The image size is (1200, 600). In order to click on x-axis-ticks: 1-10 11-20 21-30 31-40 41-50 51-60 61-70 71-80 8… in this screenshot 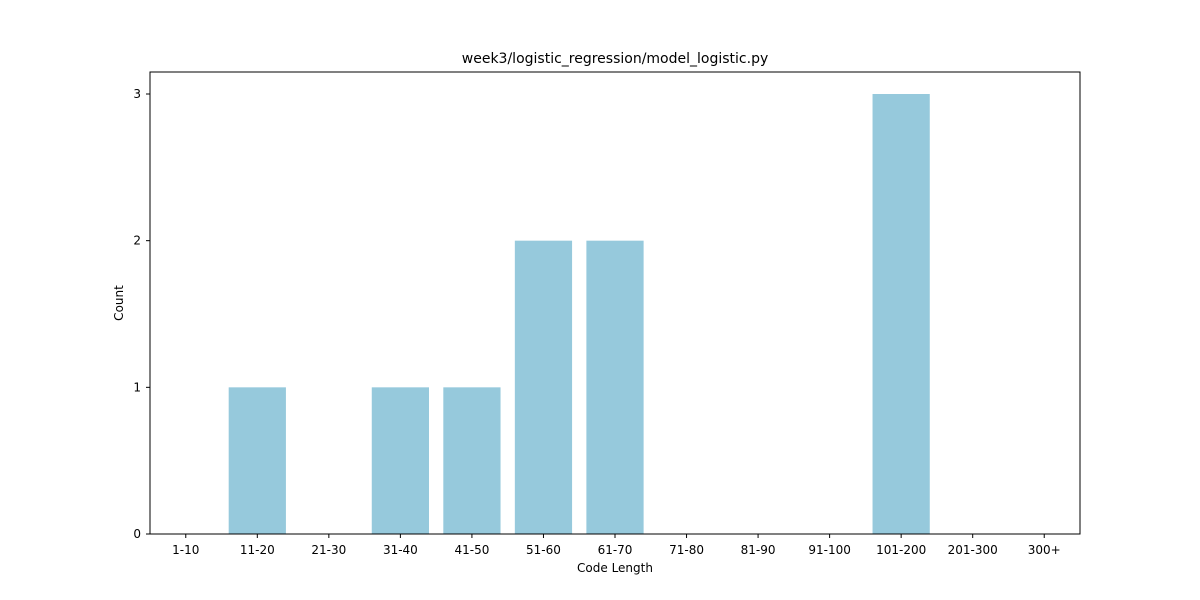, I will do `click(616, 545)`.